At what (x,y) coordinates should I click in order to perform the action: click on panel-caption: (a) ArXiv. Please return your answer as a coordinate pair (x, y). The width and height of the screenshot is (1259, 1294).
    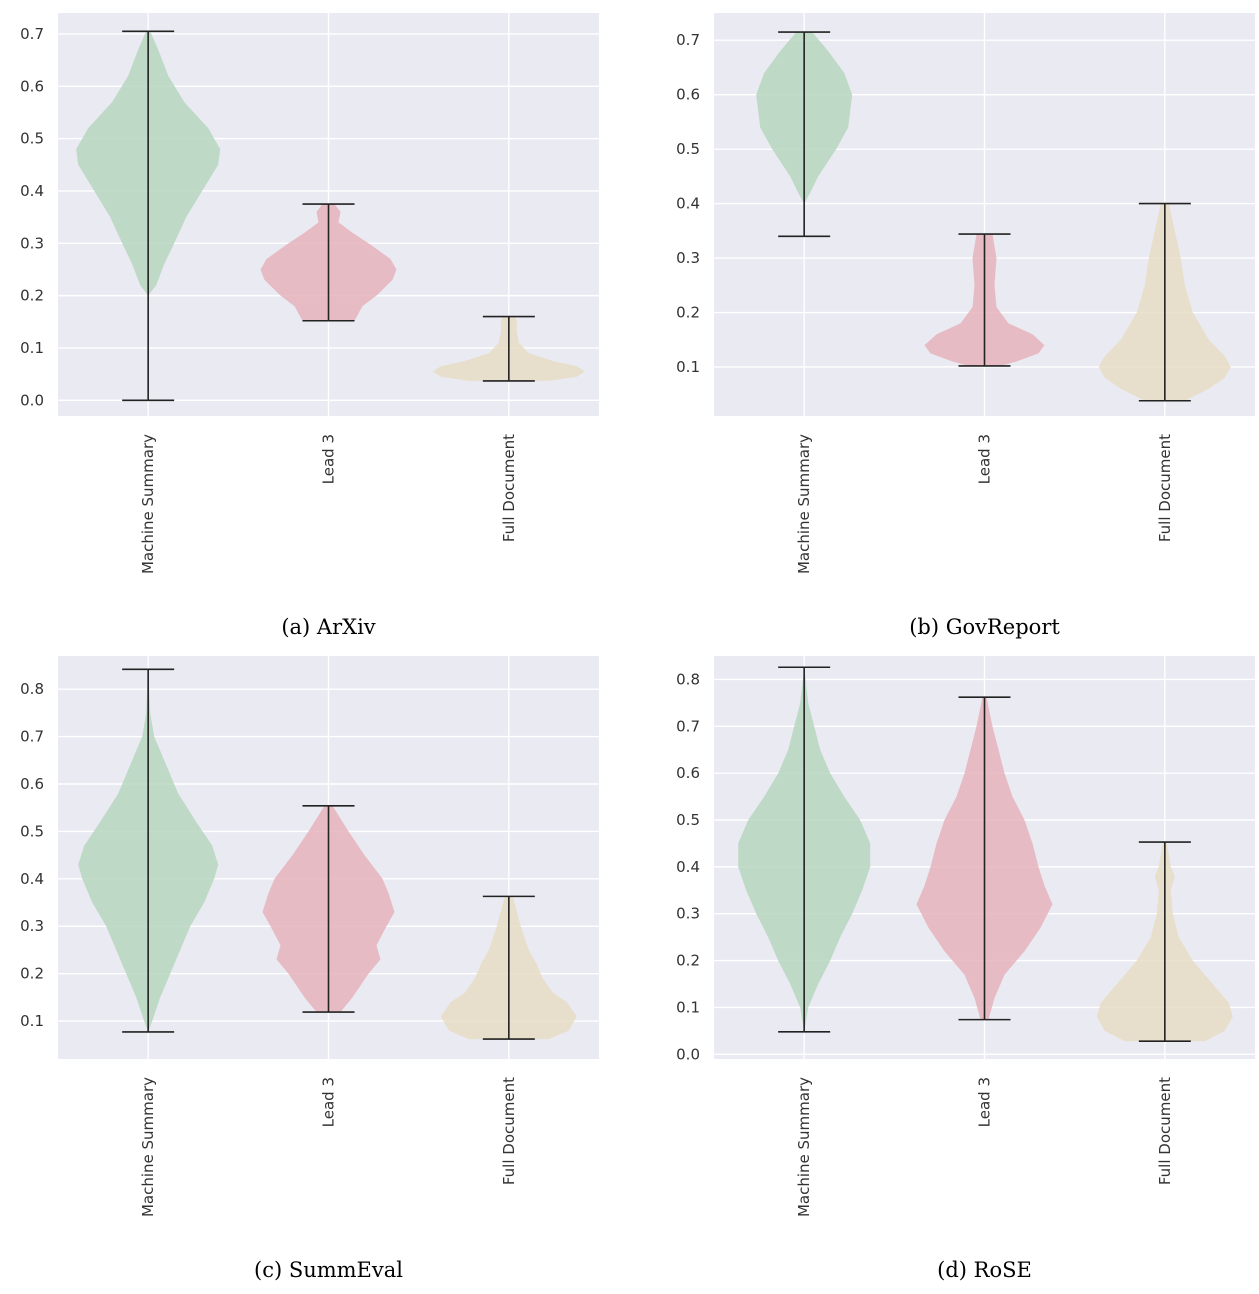
    Looking at the image, I should click on (328, 627).